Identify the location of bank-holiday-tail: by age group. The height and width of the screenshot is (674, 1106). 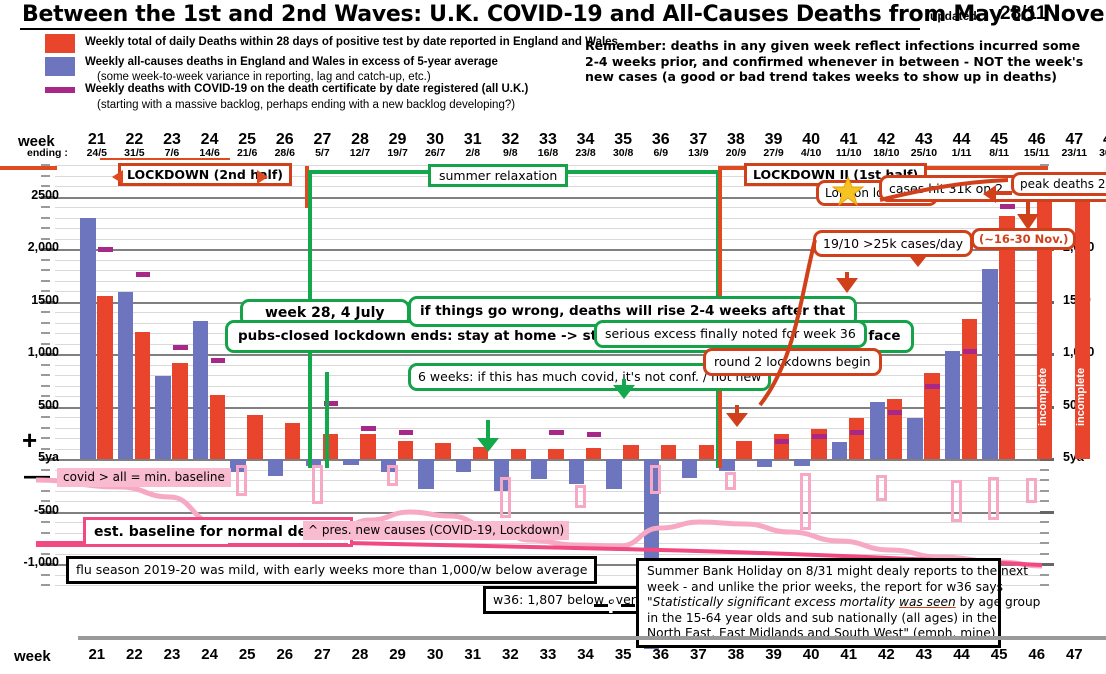
(998, 602).